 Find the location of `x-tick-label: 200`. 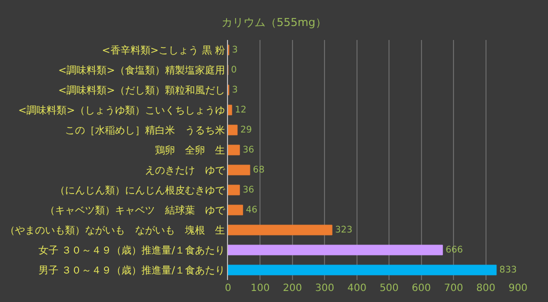

x-tick-label: 200 is located at coordinates (292, 288).